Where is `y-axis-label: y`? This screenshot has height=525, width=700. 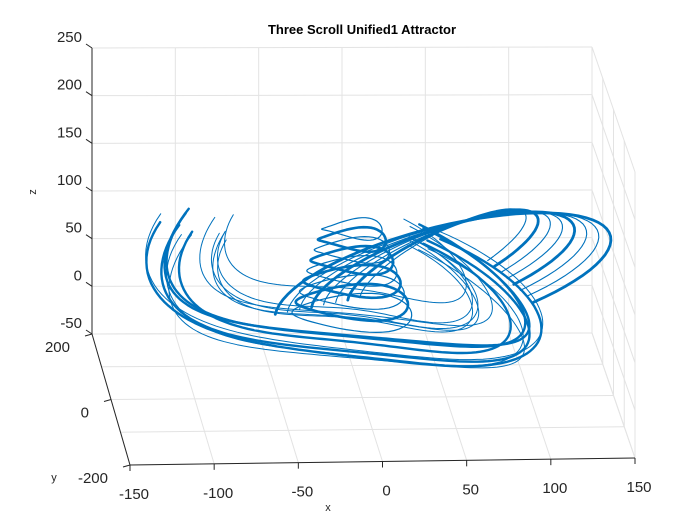
y-axis-label: y is located at coordinates (54, 478).